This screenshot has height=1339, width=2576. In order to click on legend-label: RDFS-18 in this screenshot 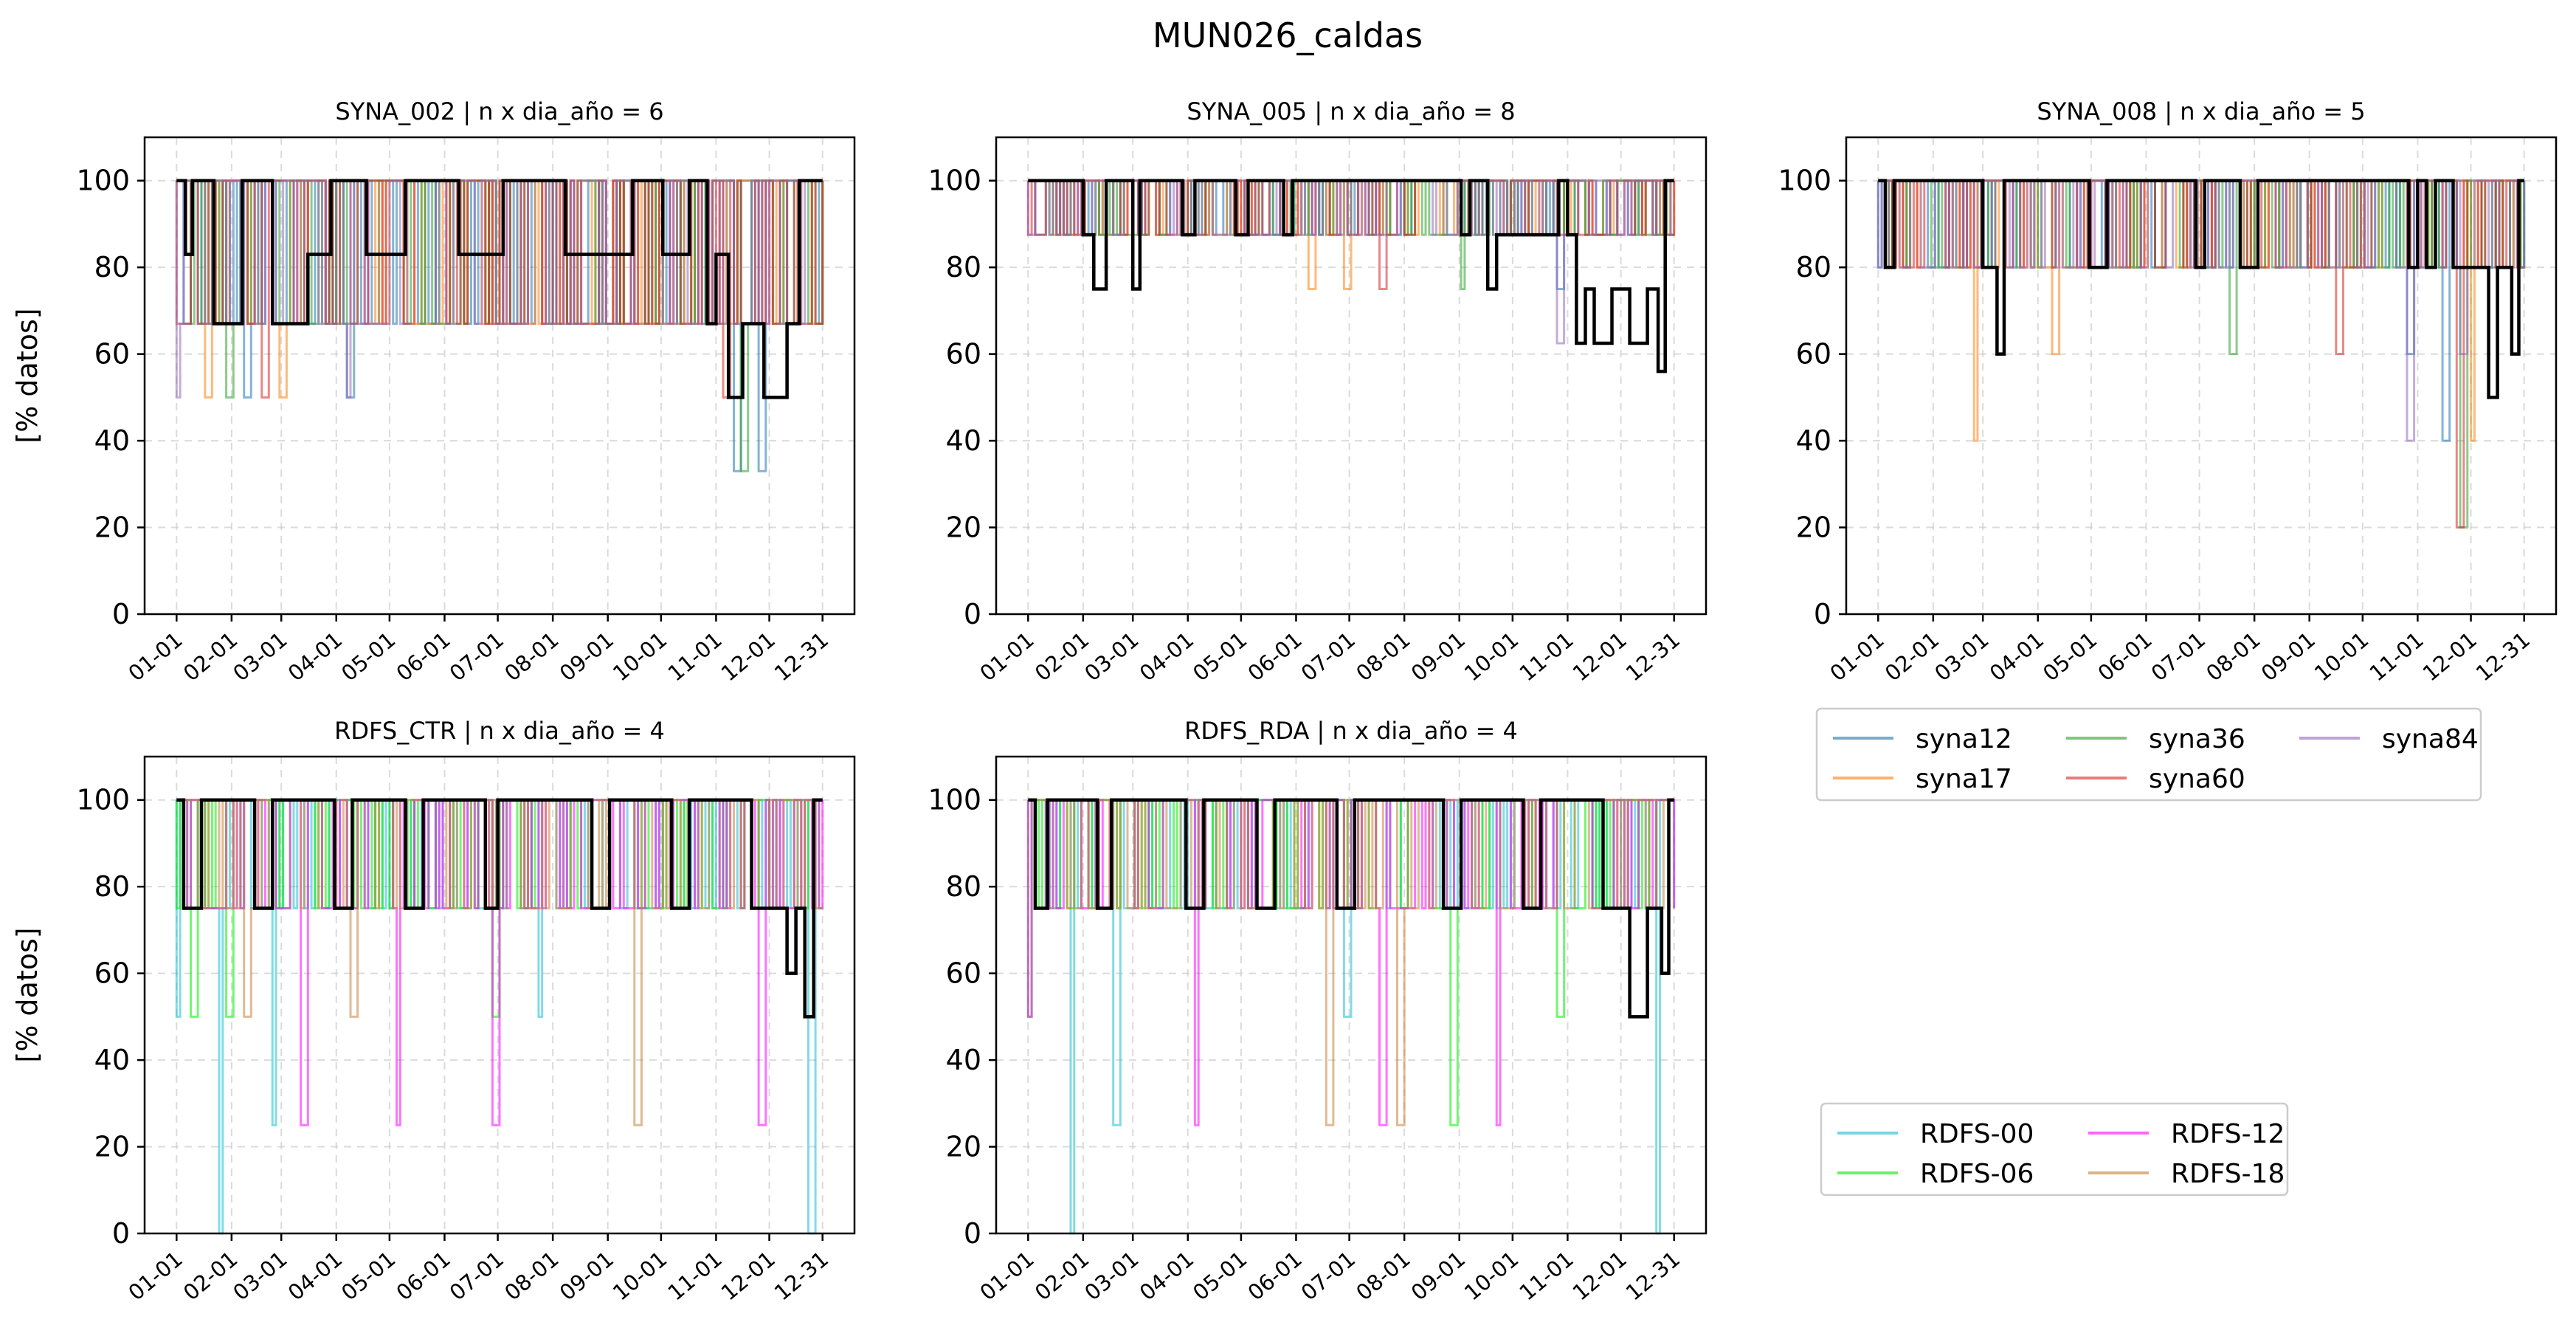, I will do `click(2228, 1174)`.